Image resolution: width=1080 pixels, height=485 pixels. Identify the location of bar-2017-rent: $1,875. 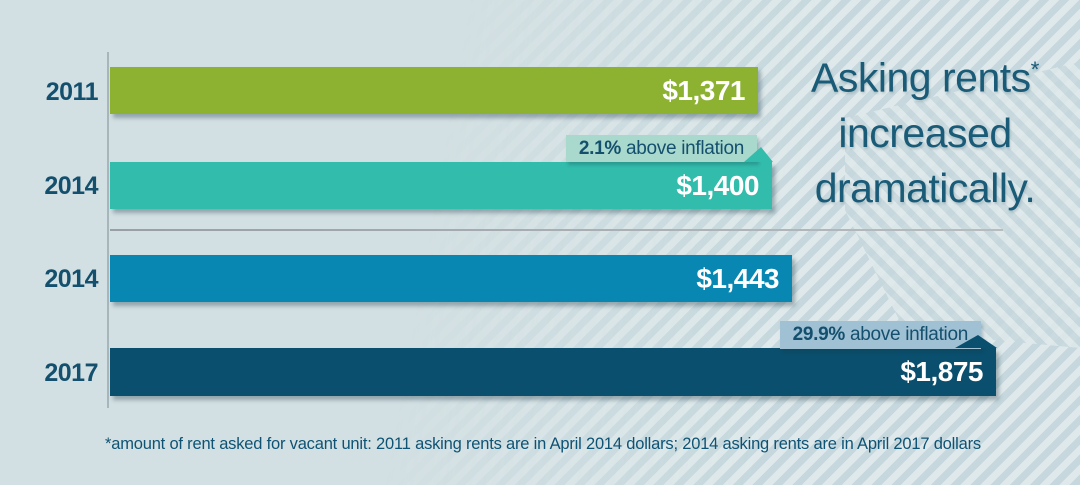
(553, 372).